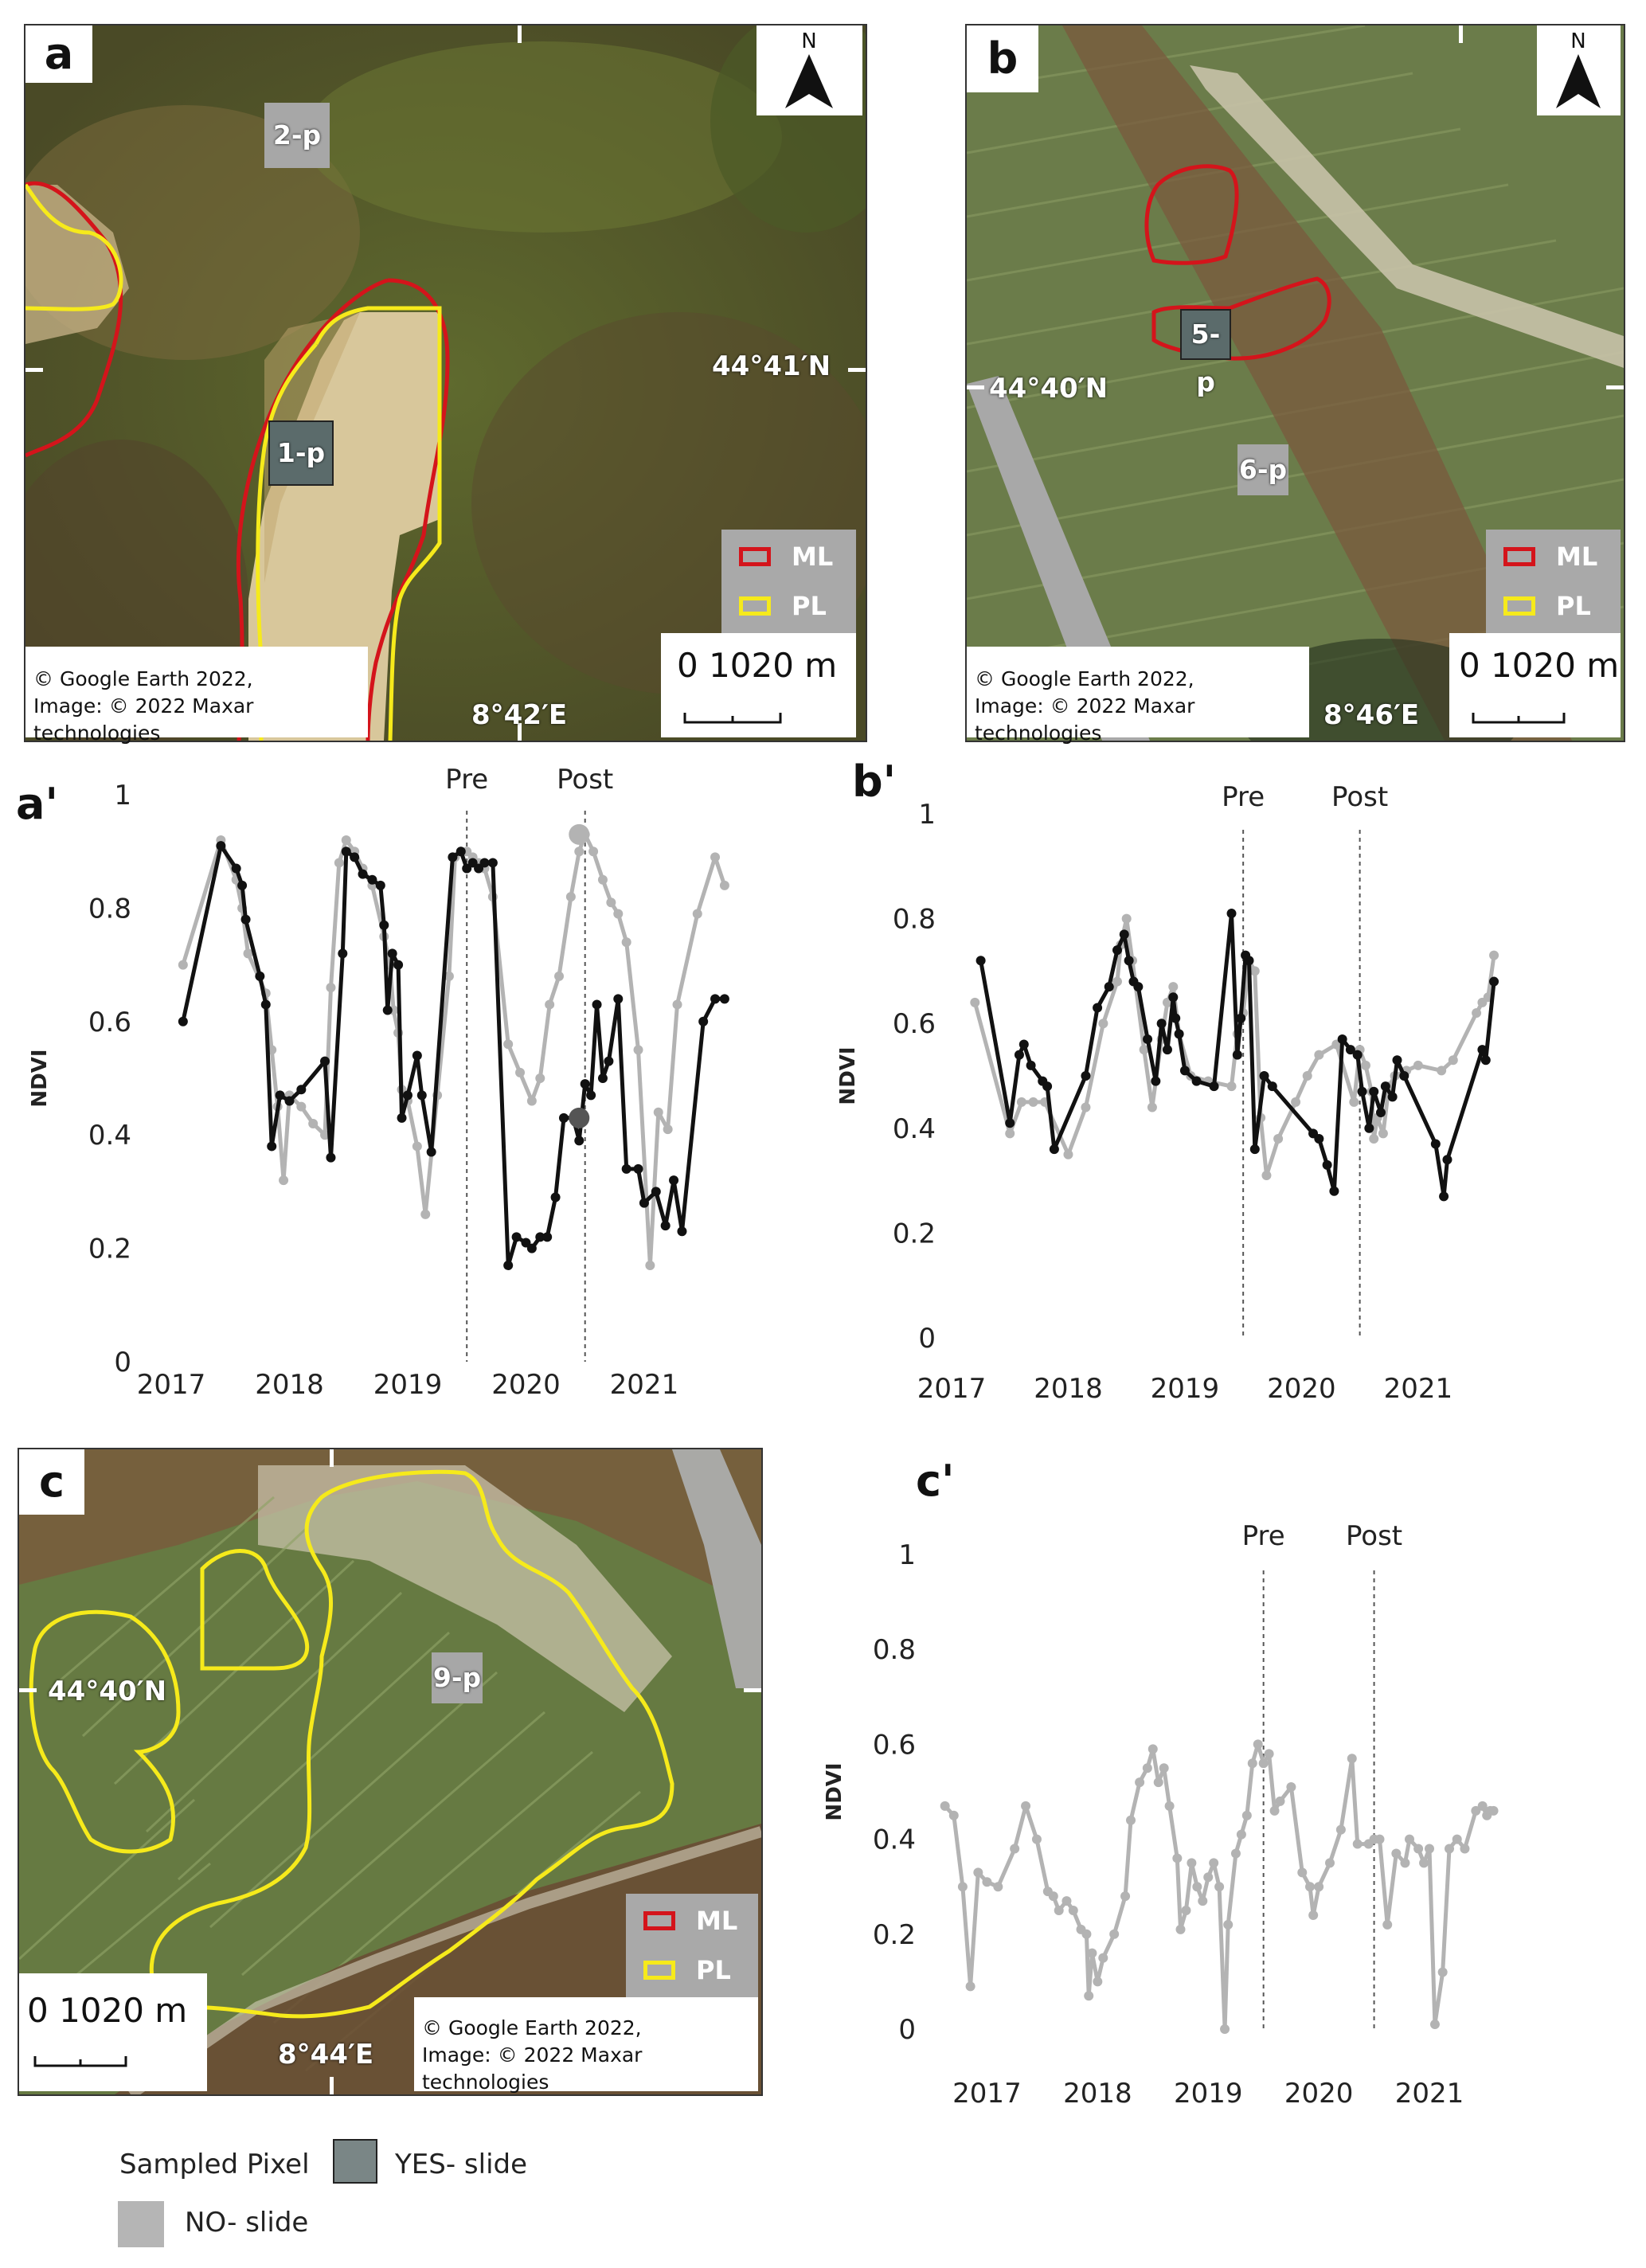 The image size is (1646, 2268). What do you see at coordinates (80, 2061) in the screenshot?
I see `scale-ruler-icon` at bounding box center [80, 2061].